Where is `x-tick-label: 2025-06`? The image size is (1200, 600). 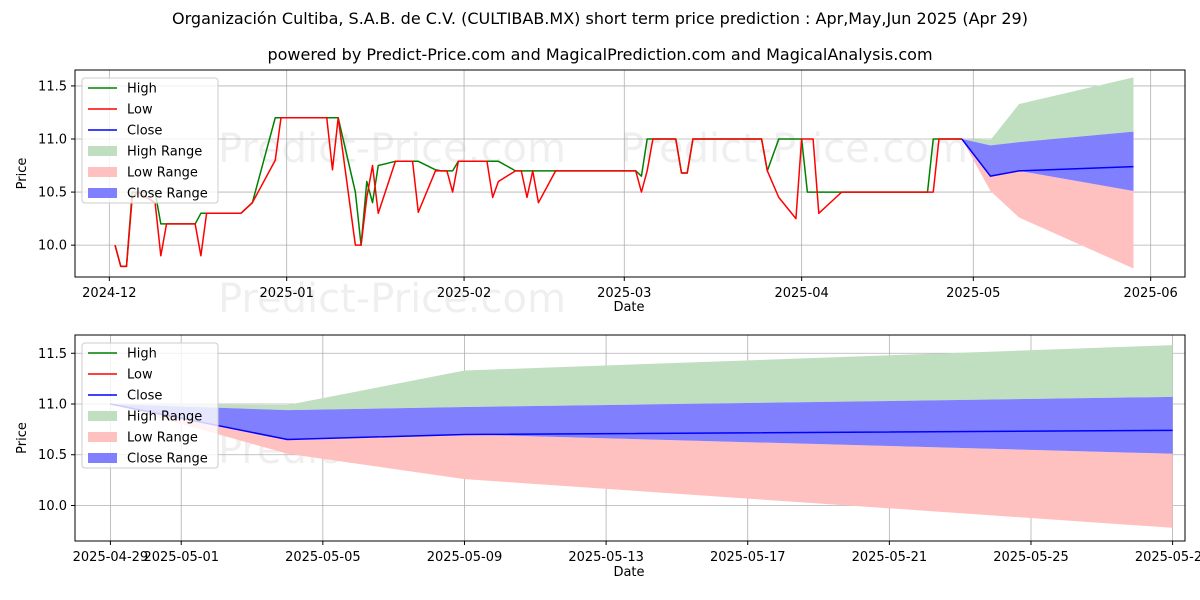
x-tick-label: 2025-06 is located at coordinates (1151, 293).